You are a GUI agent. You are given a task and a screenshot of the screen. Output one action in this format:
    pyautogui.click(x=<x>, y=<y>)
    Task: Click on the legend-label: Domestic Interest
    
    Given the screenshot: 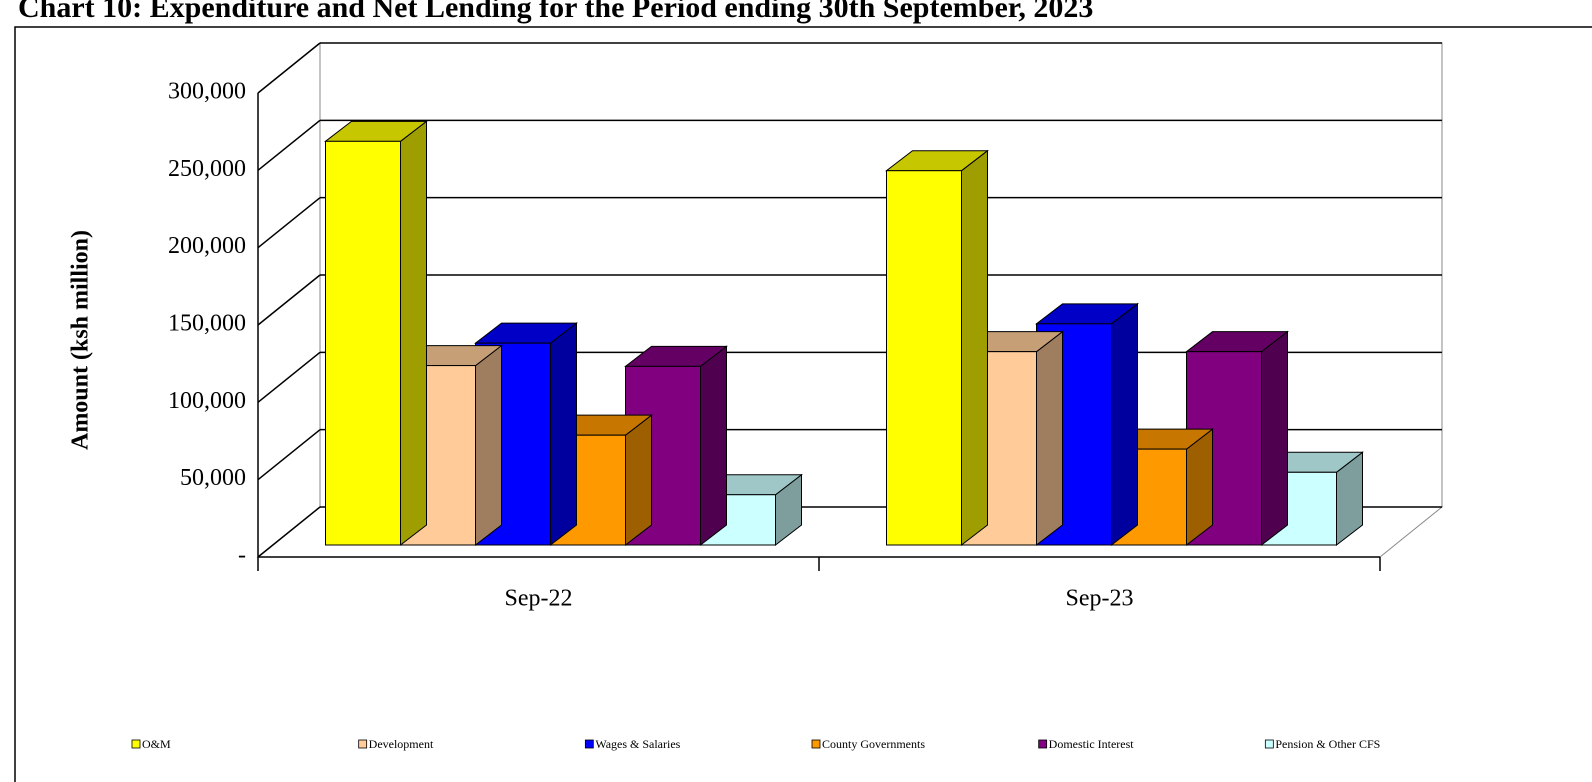 What is the action you would take?
    pyautogui.click(x=1092, y=744)
    